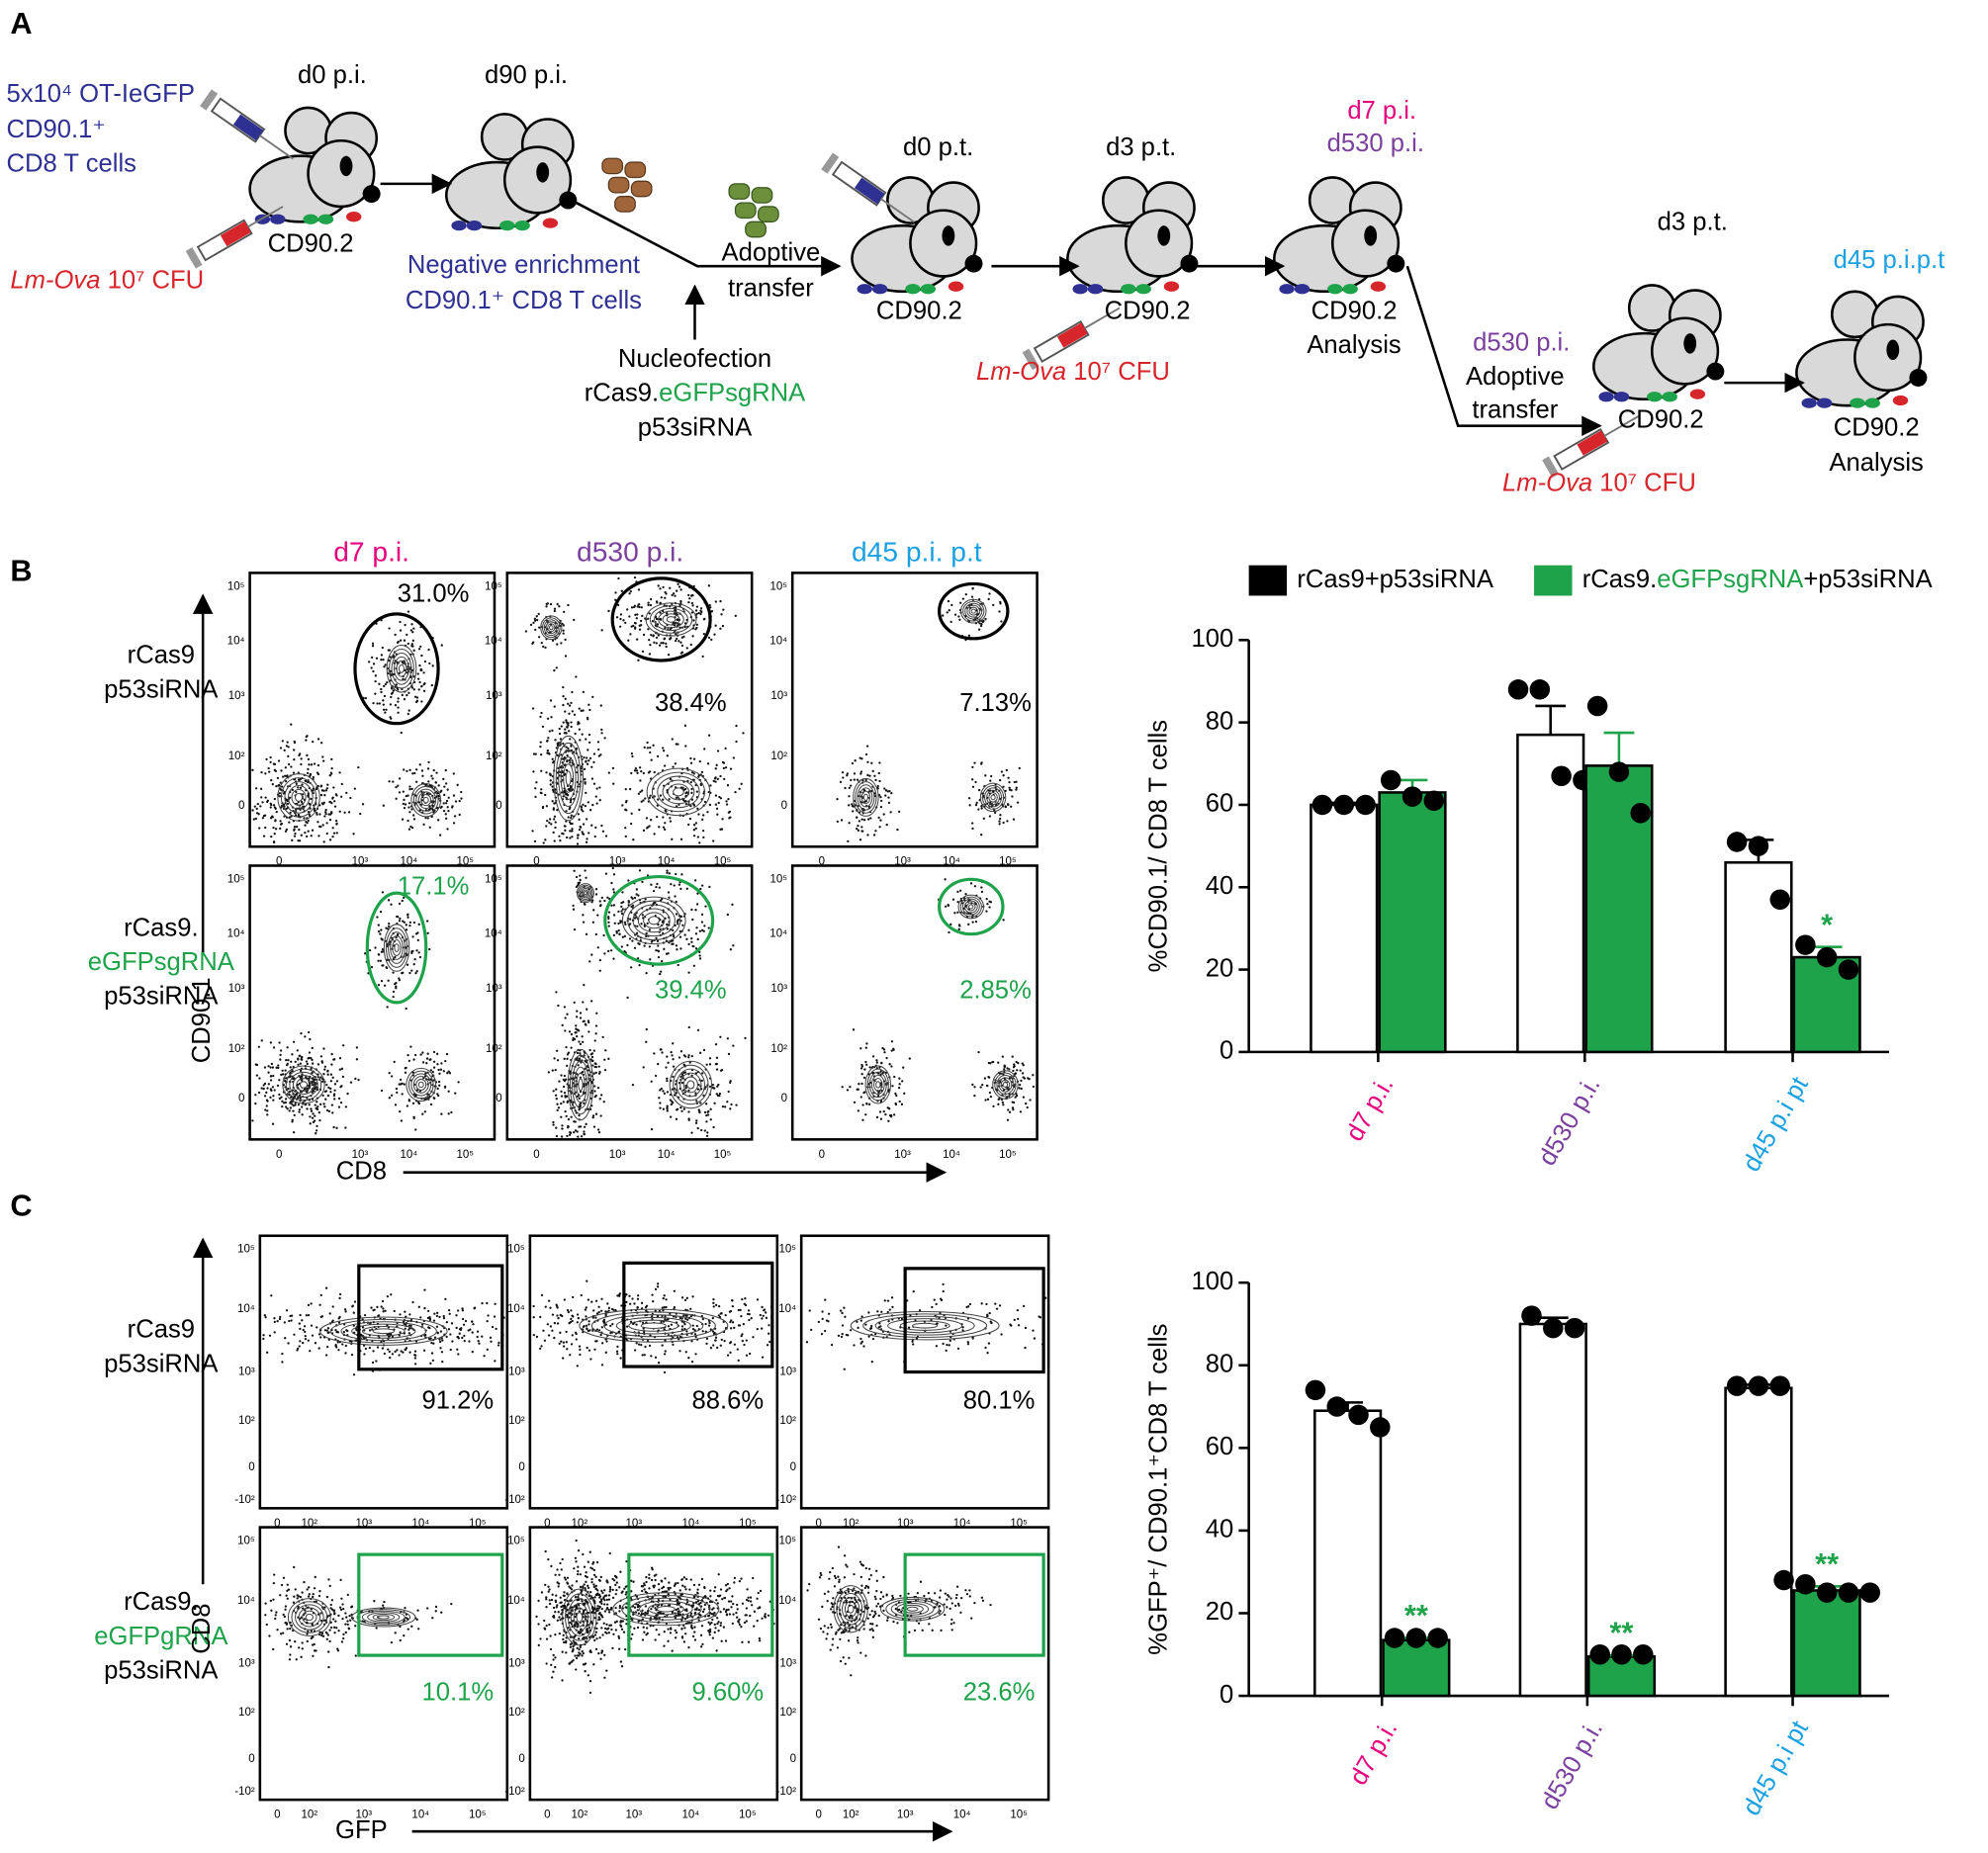 The width and height of the screenshot is (1988, 1853). What do you see at coordinates (100, 94) in the screenshot?
I see `text-part: 5x10⁴ OT-IeGFP` at bounding box center [100, 94].